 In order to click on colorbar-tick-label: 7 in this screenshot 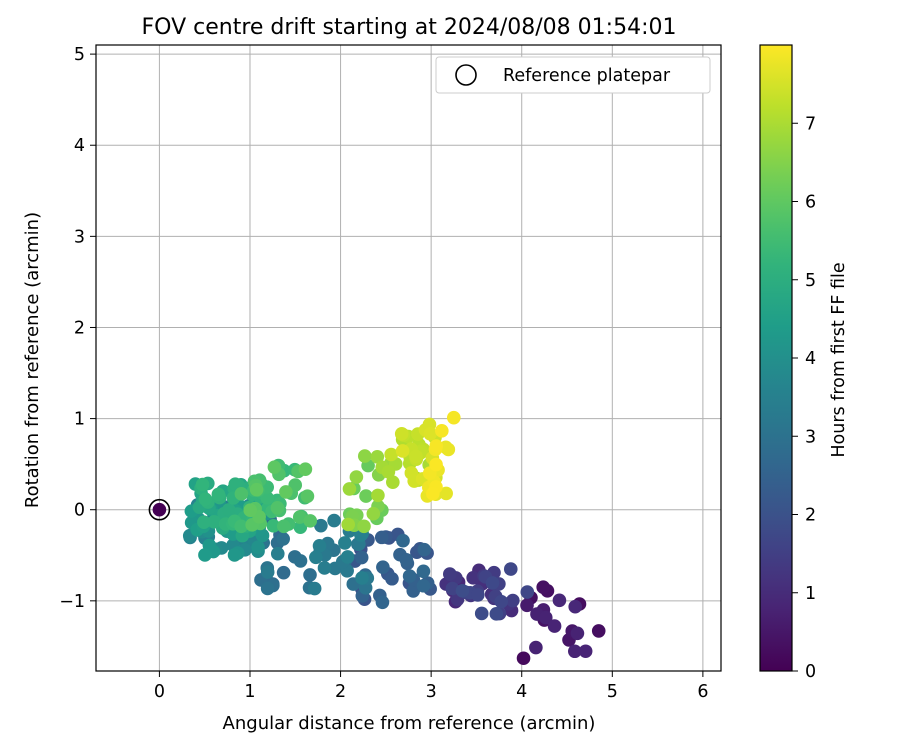, I will do `click(810, 124)`.